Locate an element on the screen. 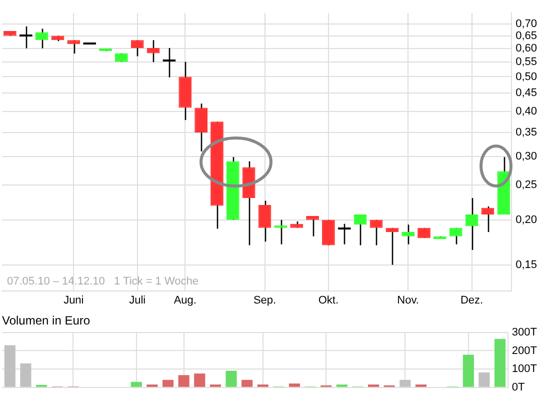 The height and width of the screenshot is (398, 545). y-tick-label: 100T is located at coordinates (525, 369).